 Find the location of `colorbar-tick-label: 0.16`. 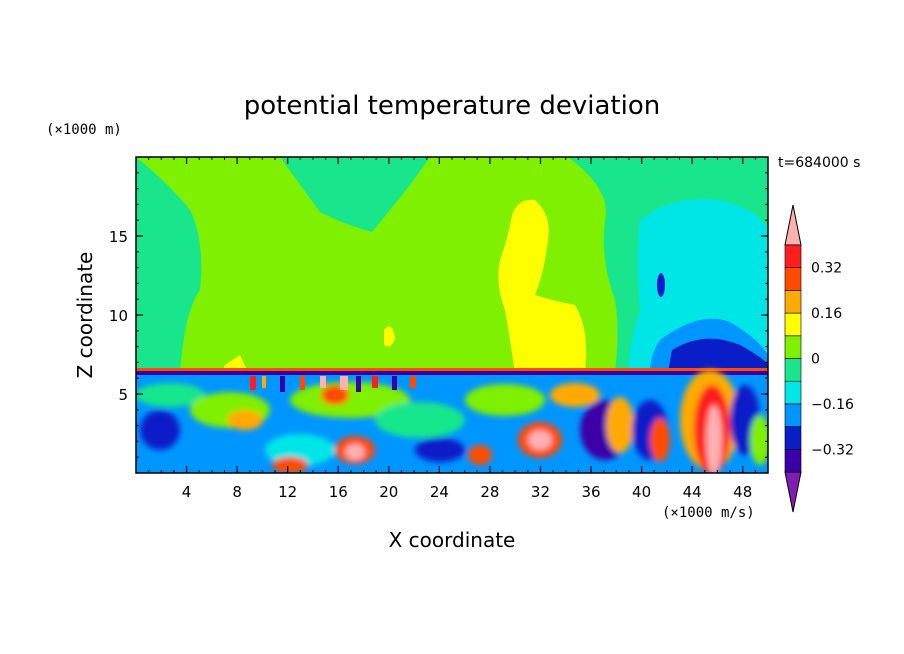

colorbar-tick-label: 0.16 is located at coordinates (826, 314).